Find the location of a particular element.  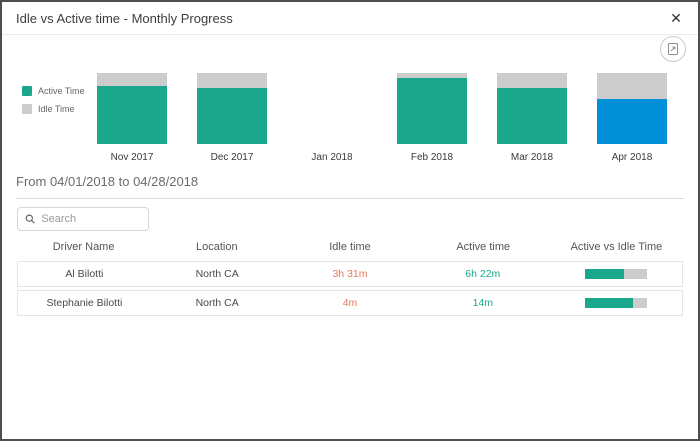

column-header: Idle time is located at coordinates (350, 247).